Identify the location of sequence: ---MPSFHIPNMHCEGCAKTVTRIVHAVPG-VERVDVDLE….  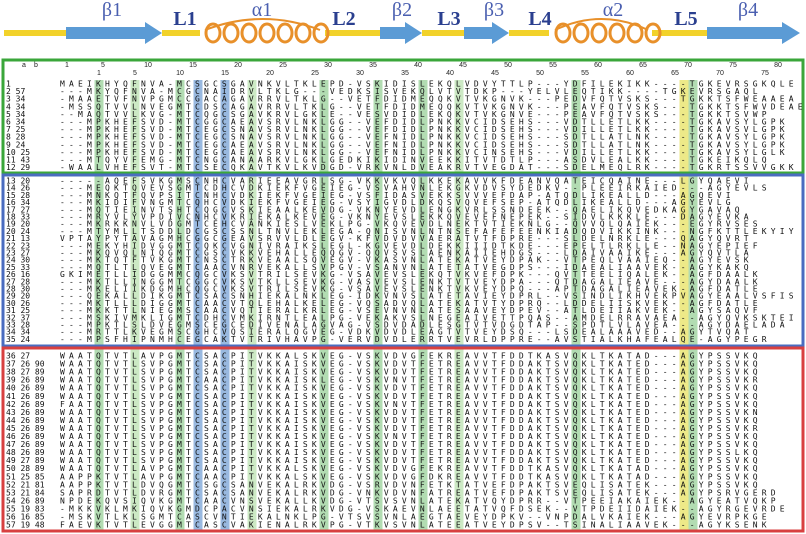
(415, 339).